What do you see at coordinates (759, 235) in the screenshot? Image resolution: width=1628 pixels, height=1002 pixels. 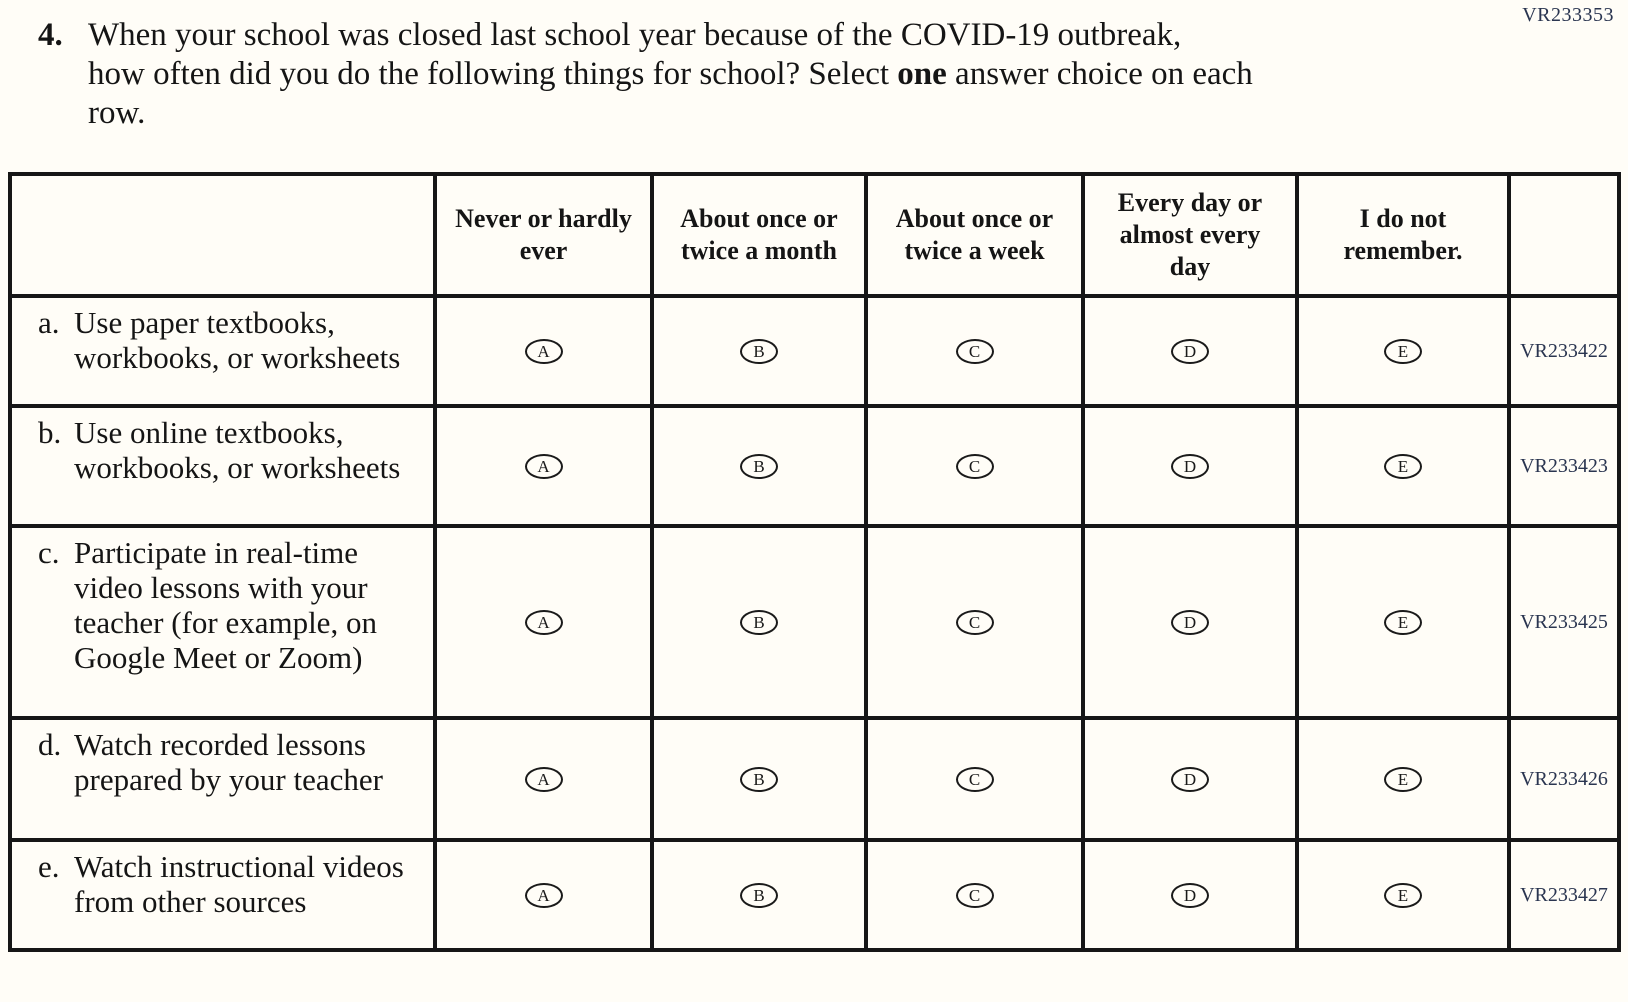 I see `column-header-month: About once or twice a month` at bounding box center [759, 235].